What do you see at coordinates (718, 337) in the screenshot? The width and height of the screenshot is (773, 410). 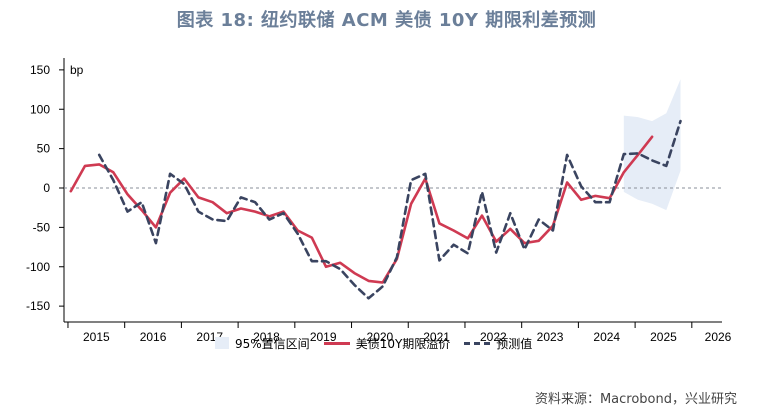 I see `x-tick-label: 2026` at bounding box center [718, 337].